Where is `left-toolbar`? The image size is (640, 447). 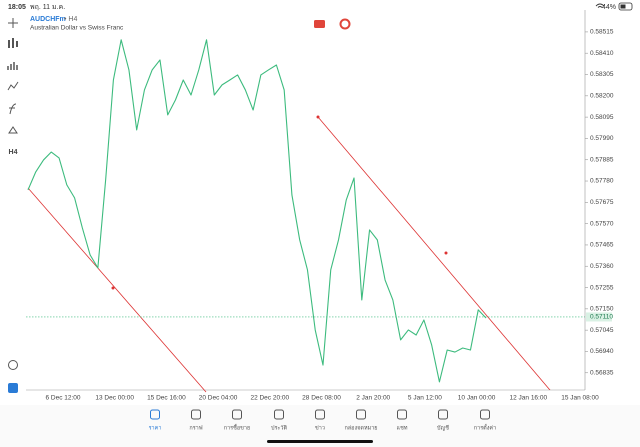 left-toolbar is located at coordinates (13, 205).